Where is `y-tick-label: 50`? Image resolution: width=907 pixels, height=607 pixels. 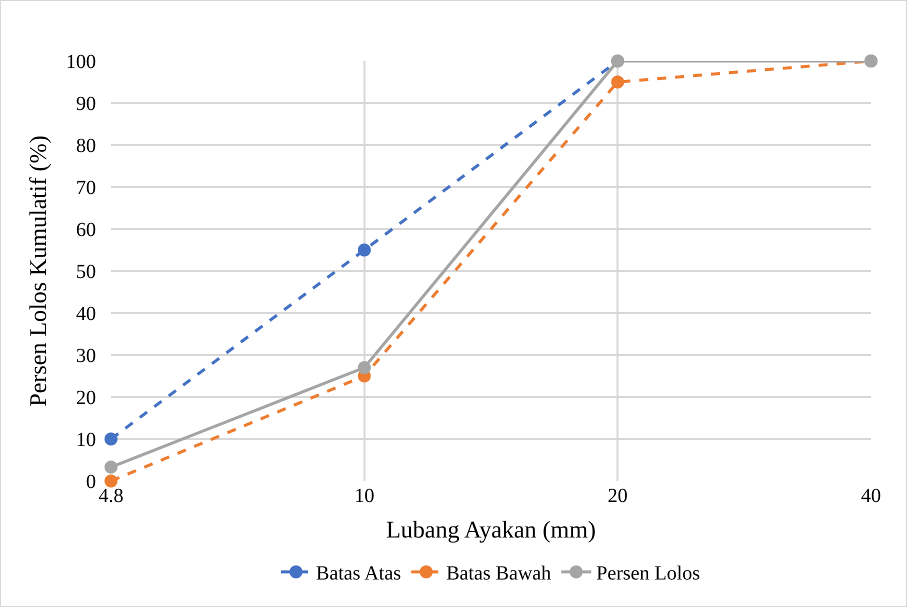 y-tick-label: 50 is located at coordinates (86, 272).